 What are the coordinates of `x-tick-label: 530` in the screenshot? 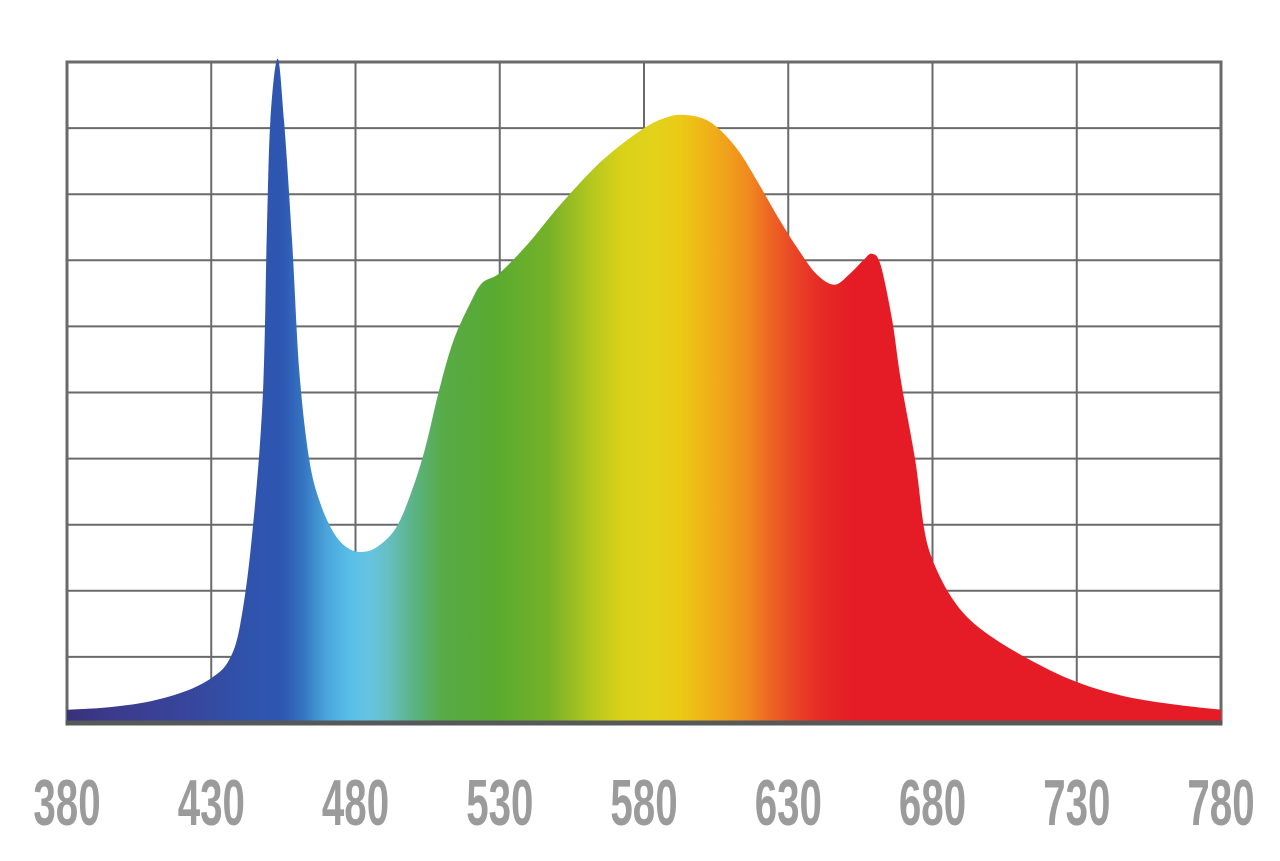 It's located at (499, 803).